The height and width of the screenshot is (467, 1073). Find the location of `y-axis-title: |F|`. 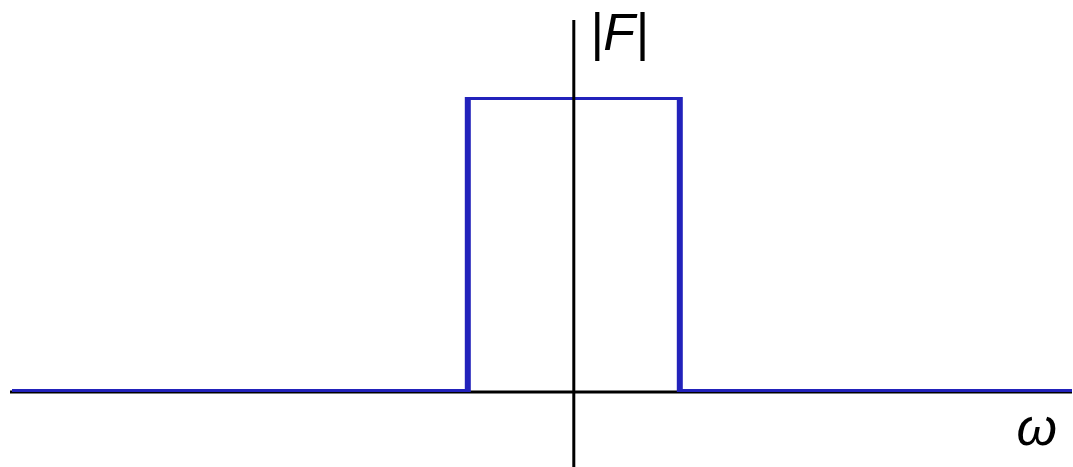

y-axis-title: |F| is located at coordinates (619, 32).